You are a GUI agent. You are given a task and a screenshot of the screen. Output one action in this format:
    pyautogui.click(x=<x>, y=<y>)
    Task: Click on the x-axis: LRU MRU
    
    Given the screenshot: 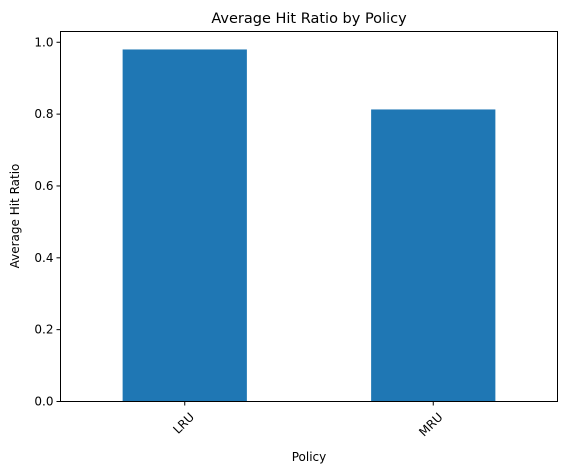 What is the action you would take?
    pyautogui.click(x=308, y=420)
    